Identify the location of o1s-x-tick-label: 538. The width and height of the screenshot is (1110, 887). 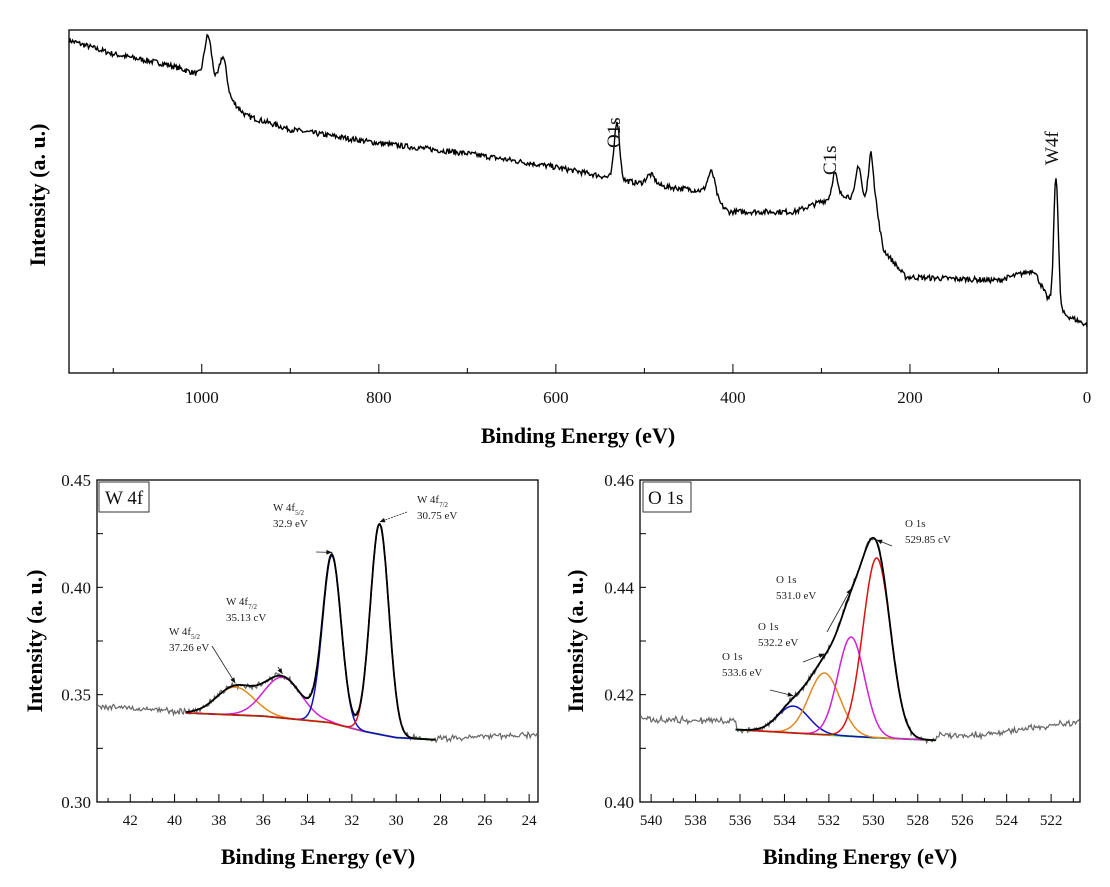
(695, 821).